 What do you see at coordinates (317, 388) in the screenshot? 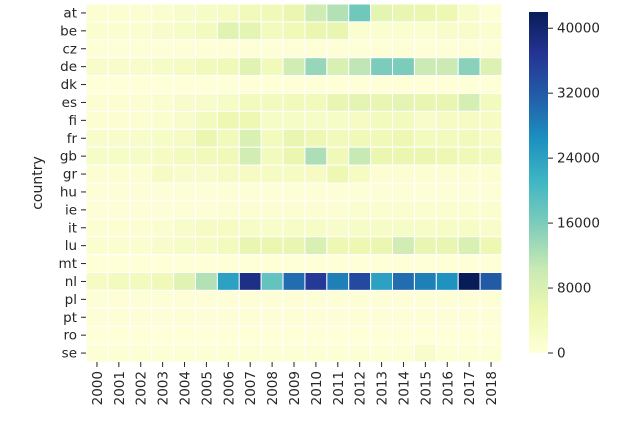
I see `x-tick-label: 2010` at bounding box center [317, 388].